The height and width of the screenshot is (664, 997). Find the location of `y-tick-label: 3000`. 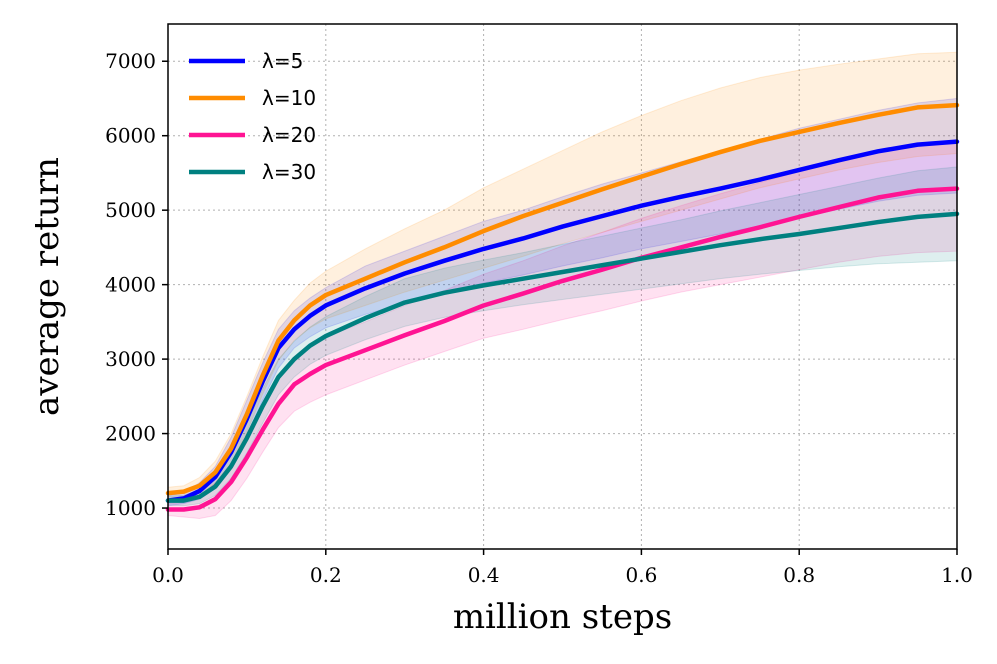

y-tick-label: 3000 is located at coordinates (130, 359).